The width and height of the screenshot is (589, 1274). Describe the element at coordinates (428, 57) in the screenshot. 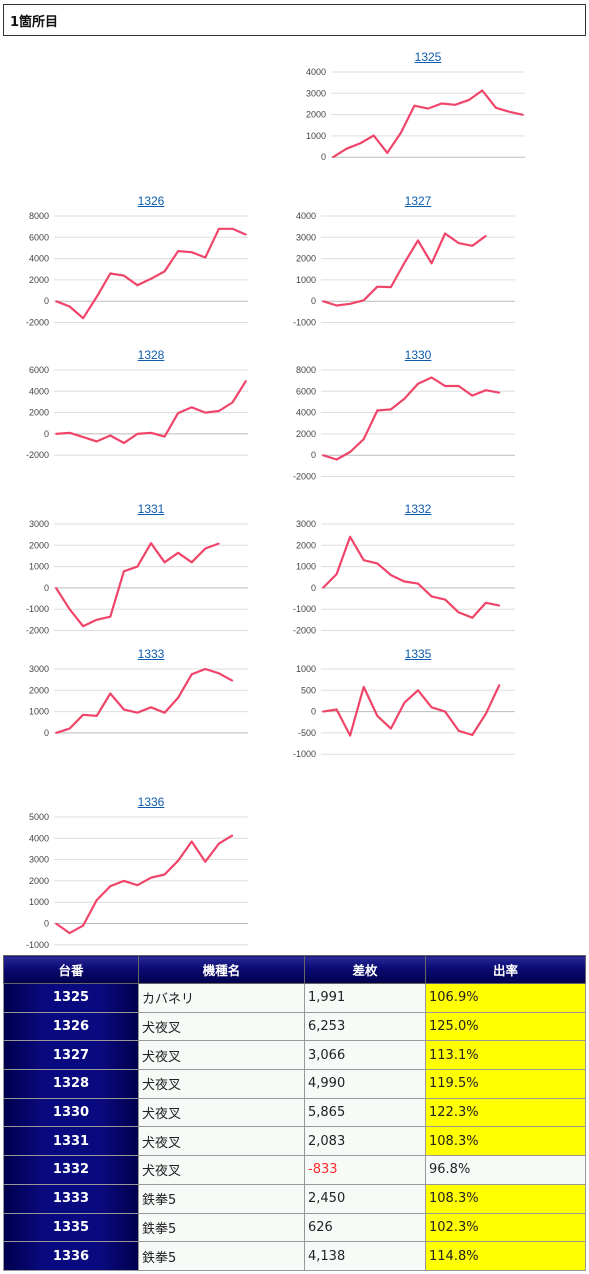

I see `chart-title-link: 1325` at that location.